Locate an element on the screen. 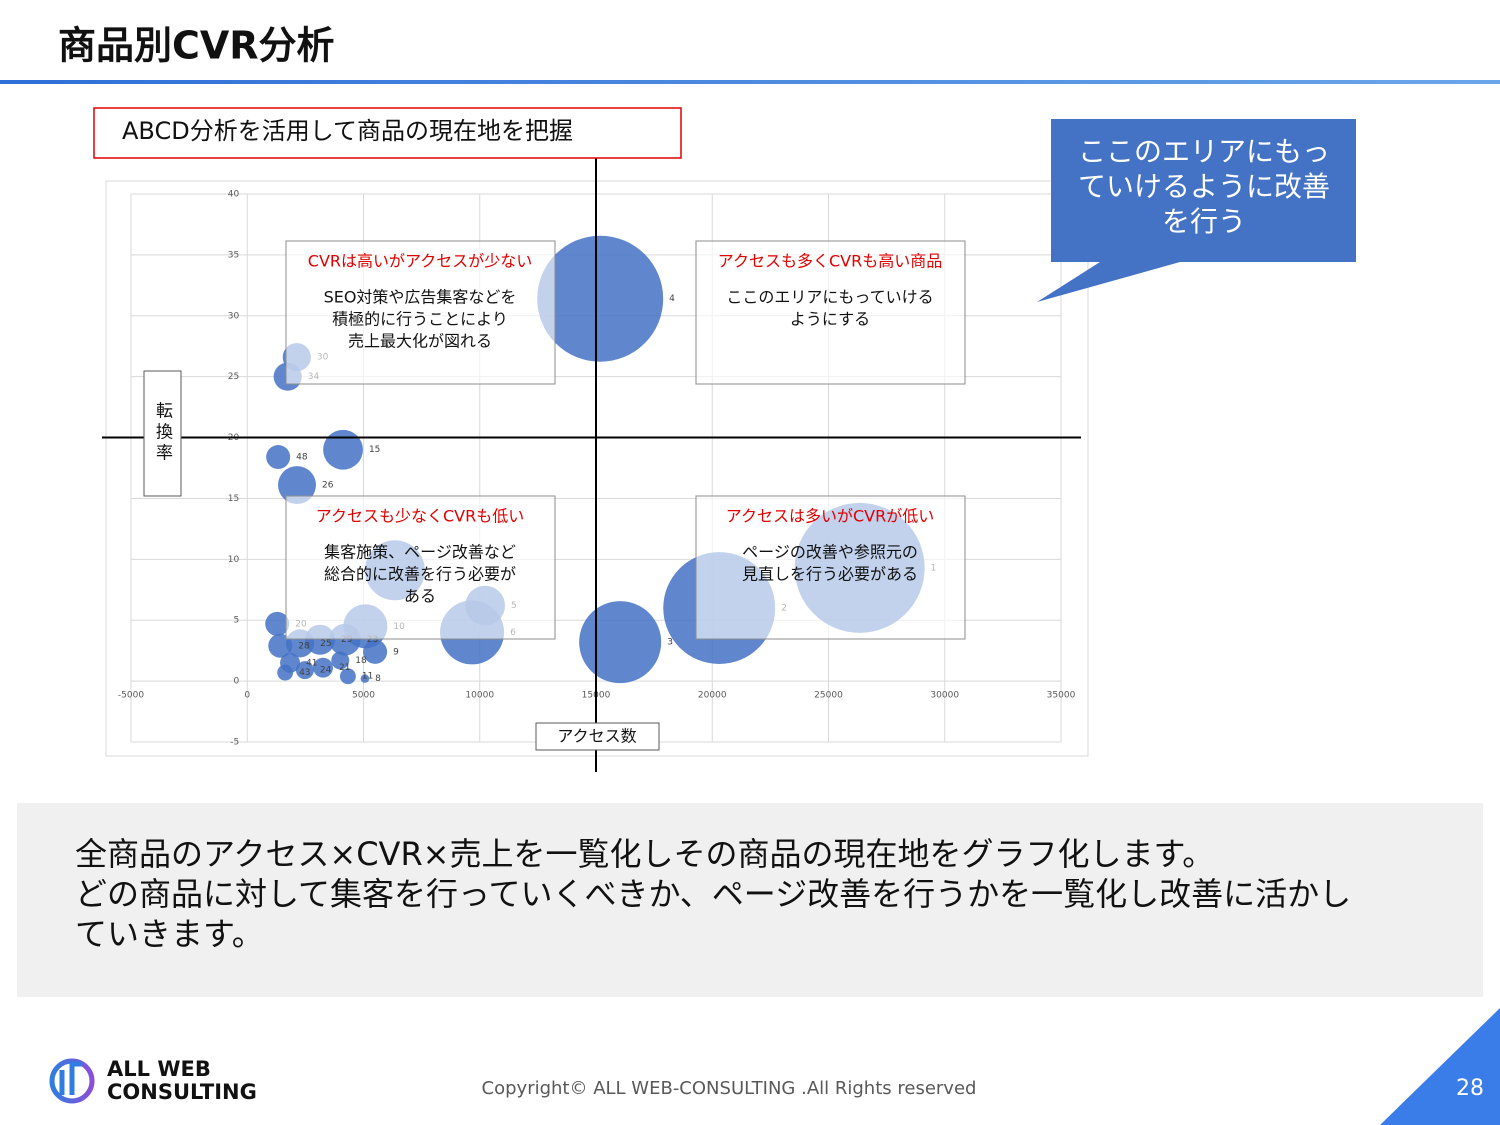  y-tick-label: -5 is located at coordinates (234, 743).